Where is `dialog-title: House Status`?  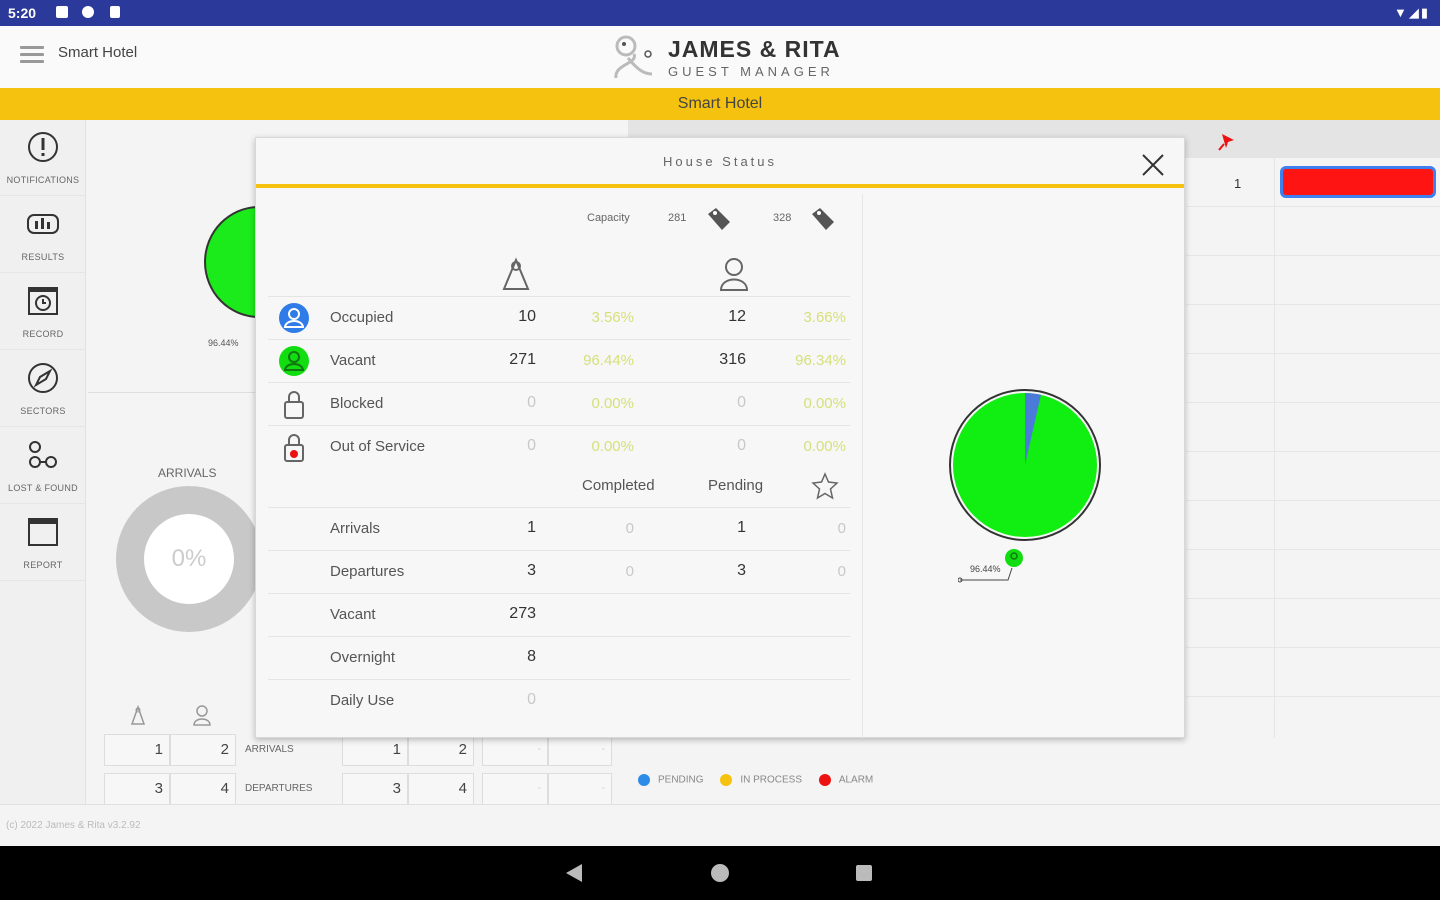 dialog-title: House Status is located at coordinates (720, 161).